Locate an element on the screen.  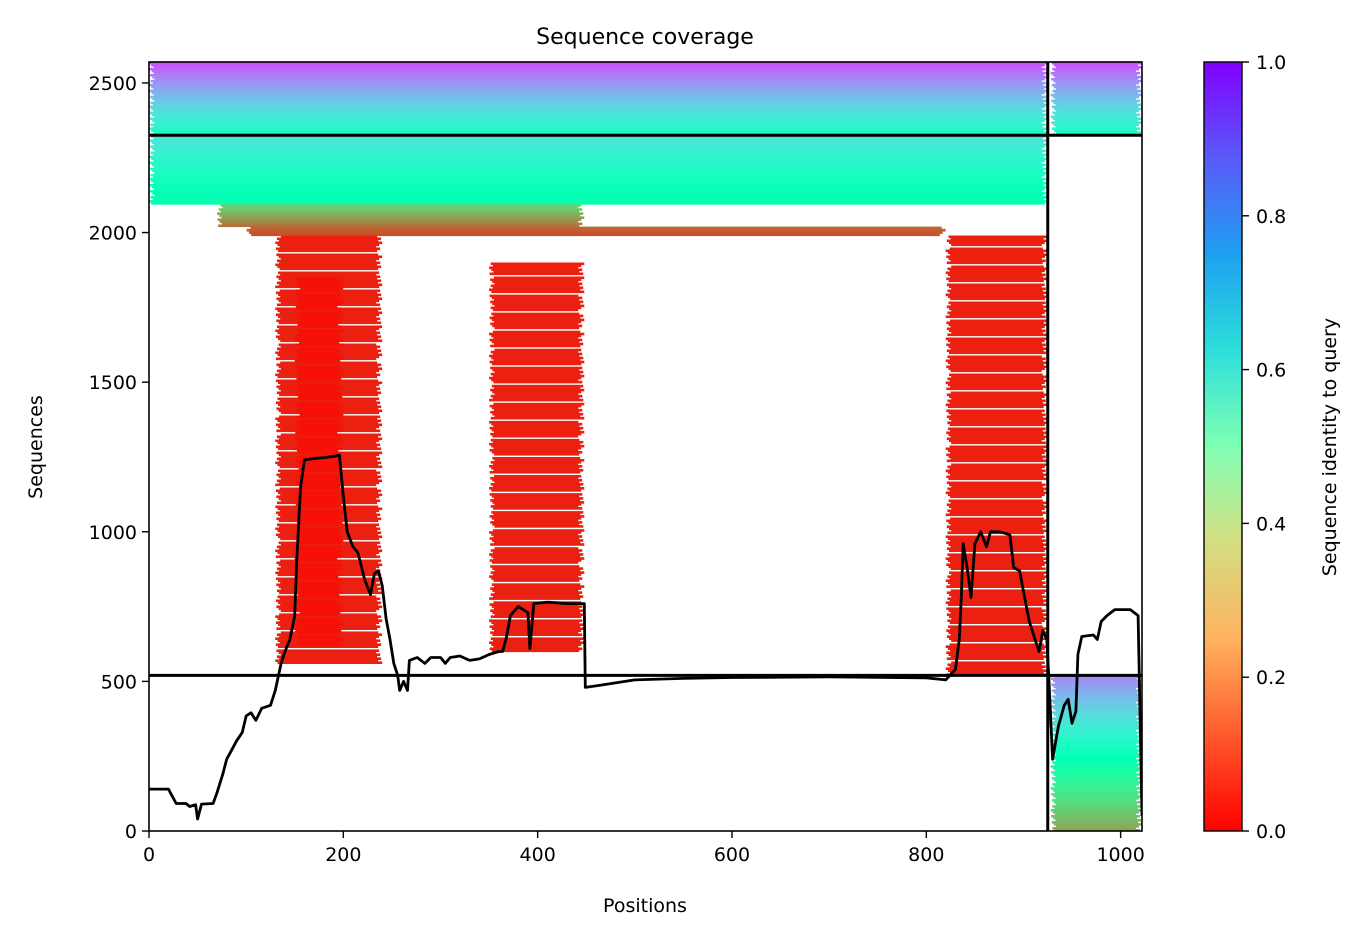
y-tick-label: 1500 is located at coordinates (113, 383).